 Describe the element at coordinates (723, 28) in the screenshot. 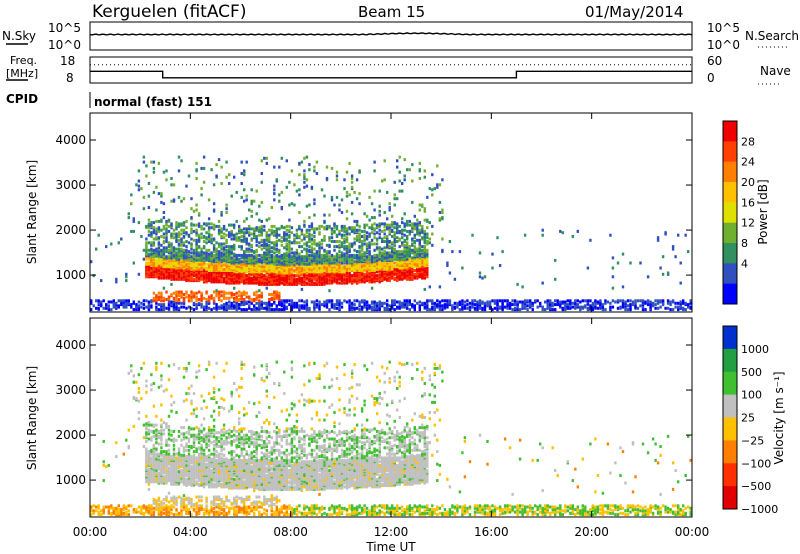

I see `noise-right-tick-top: 10^5` at that location.